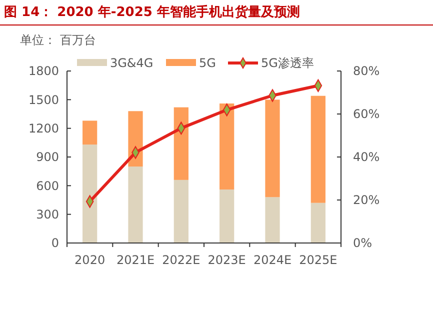 This screenshot has height=320, width=433. Describe the element at coordinates (135, 260) in the screenshot. I see `x-tick-label: 2021E` at that location.